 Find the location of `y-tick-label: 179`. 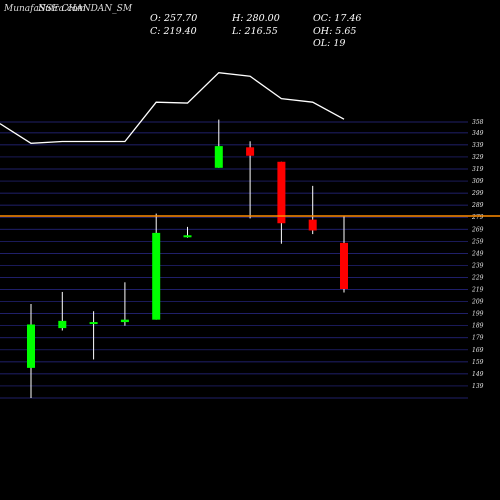

y-tick-label: 179 is located at coordinates (478, 338).